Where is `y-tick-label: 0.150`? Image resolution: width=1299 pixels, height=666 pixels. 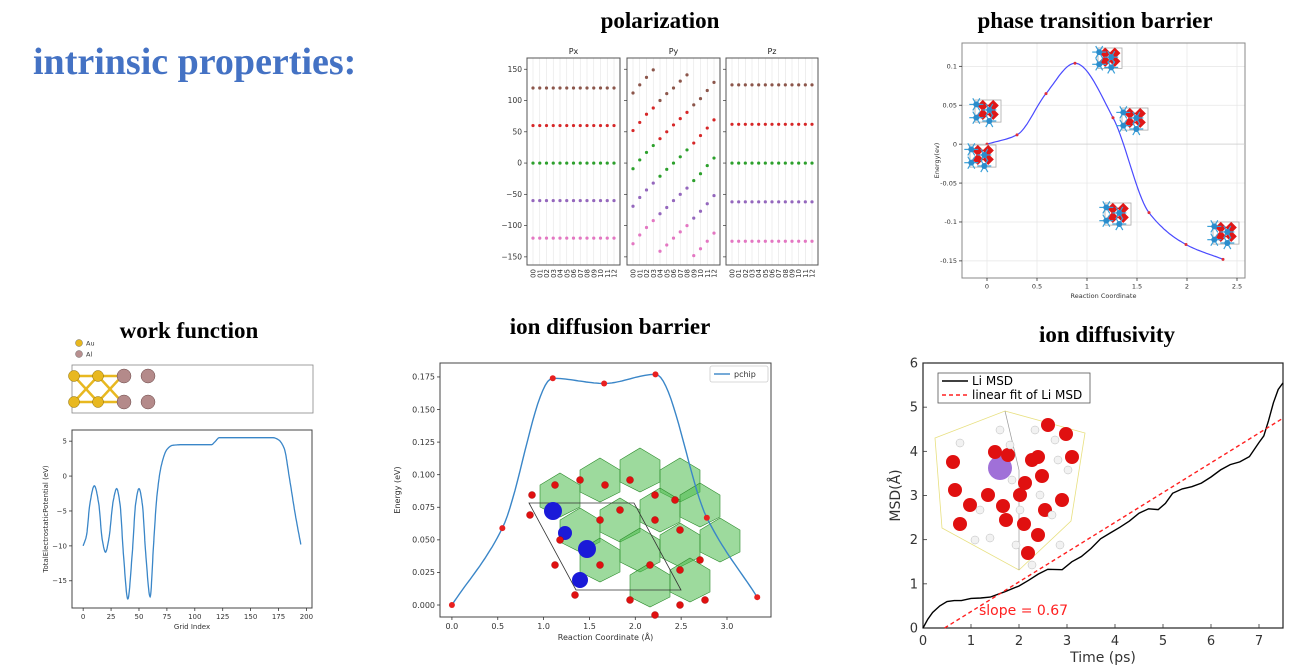 y-tick-label: 0.150 is located at coordinates (423, 409).